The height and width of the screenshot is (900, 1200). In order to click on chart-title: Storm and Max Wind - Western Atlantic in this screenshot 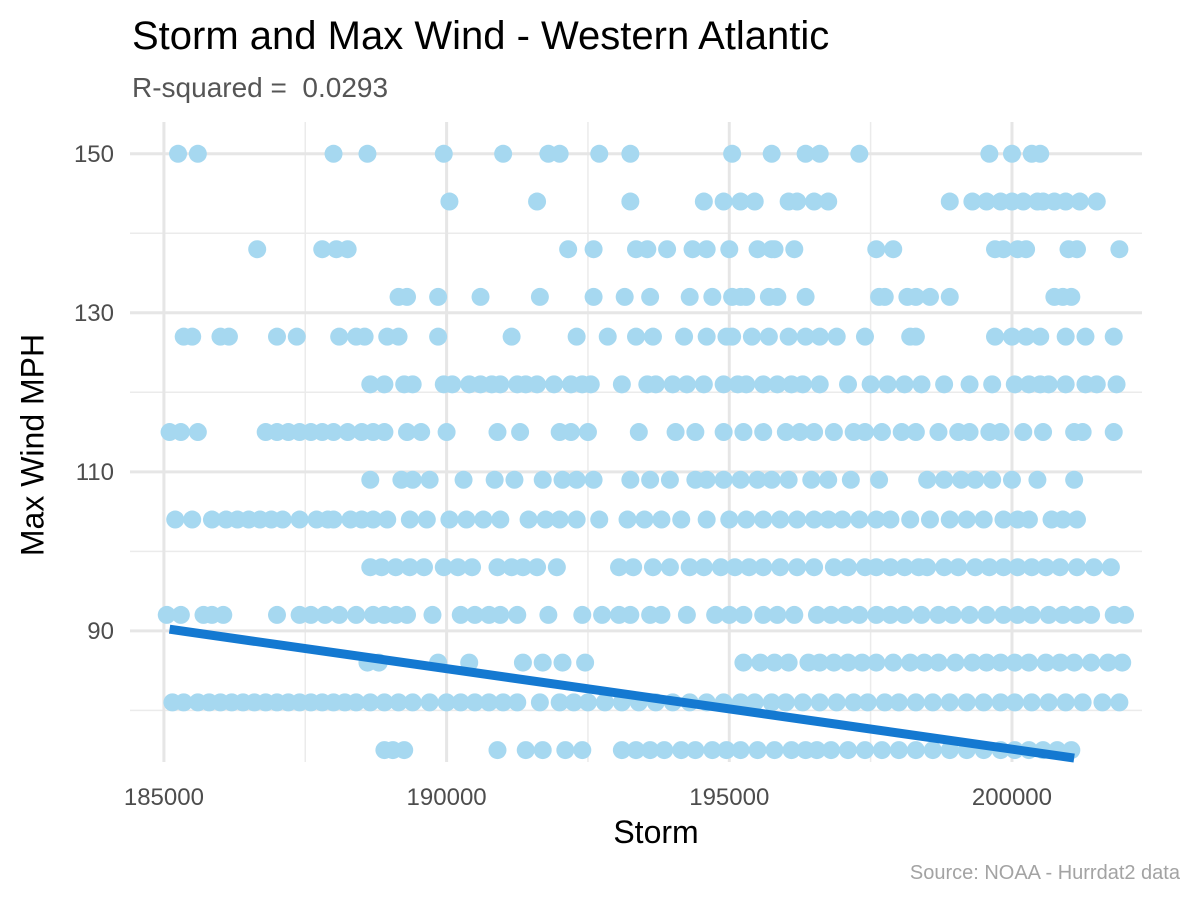, I will do `click(481, 36)`.